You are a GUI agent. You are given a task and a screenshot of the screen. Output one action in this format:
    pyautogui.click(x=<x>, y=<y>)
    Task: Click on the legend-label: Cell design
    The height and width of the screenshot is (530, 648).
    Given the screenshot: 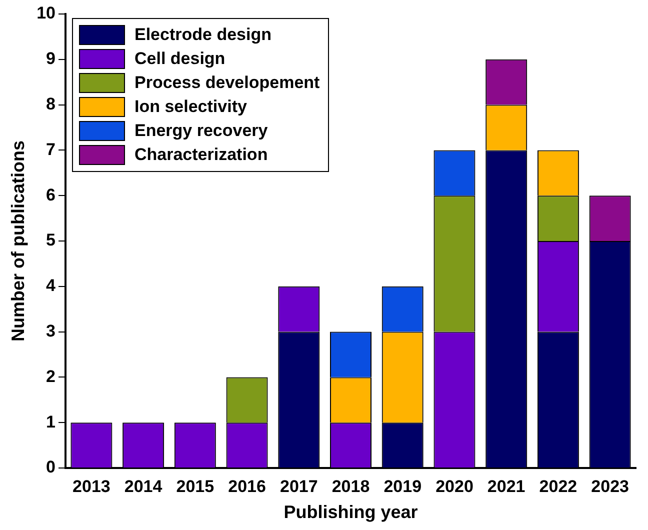 What is the action you would take?
    pyautogui.click(x=180, y=59)
    